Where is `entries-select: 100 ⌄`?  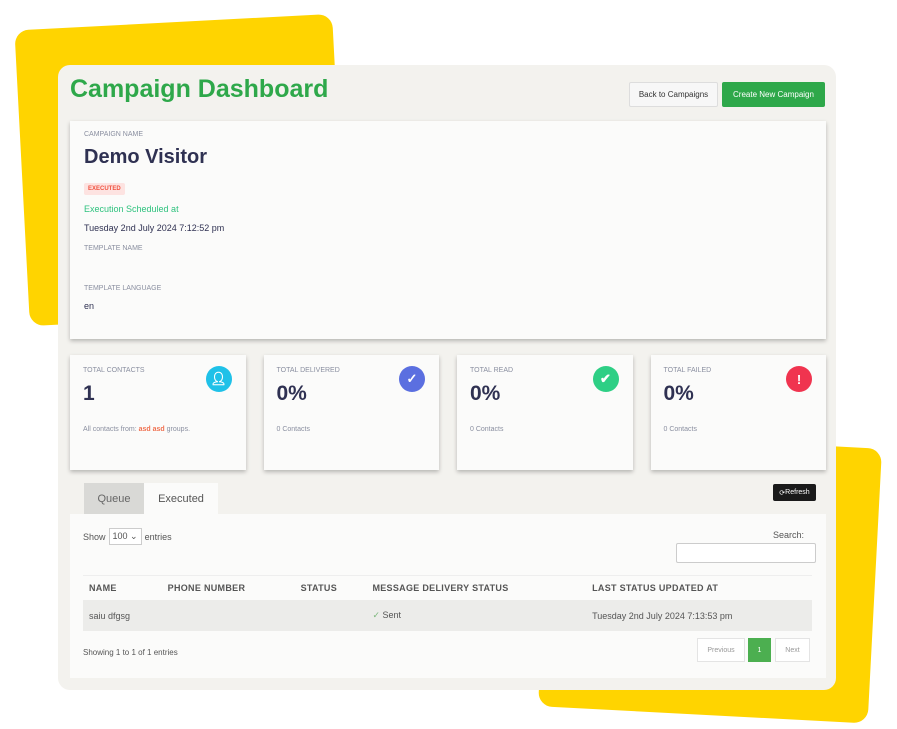 entries-select: 100 ⌄ is located at coordinates (125, 536).